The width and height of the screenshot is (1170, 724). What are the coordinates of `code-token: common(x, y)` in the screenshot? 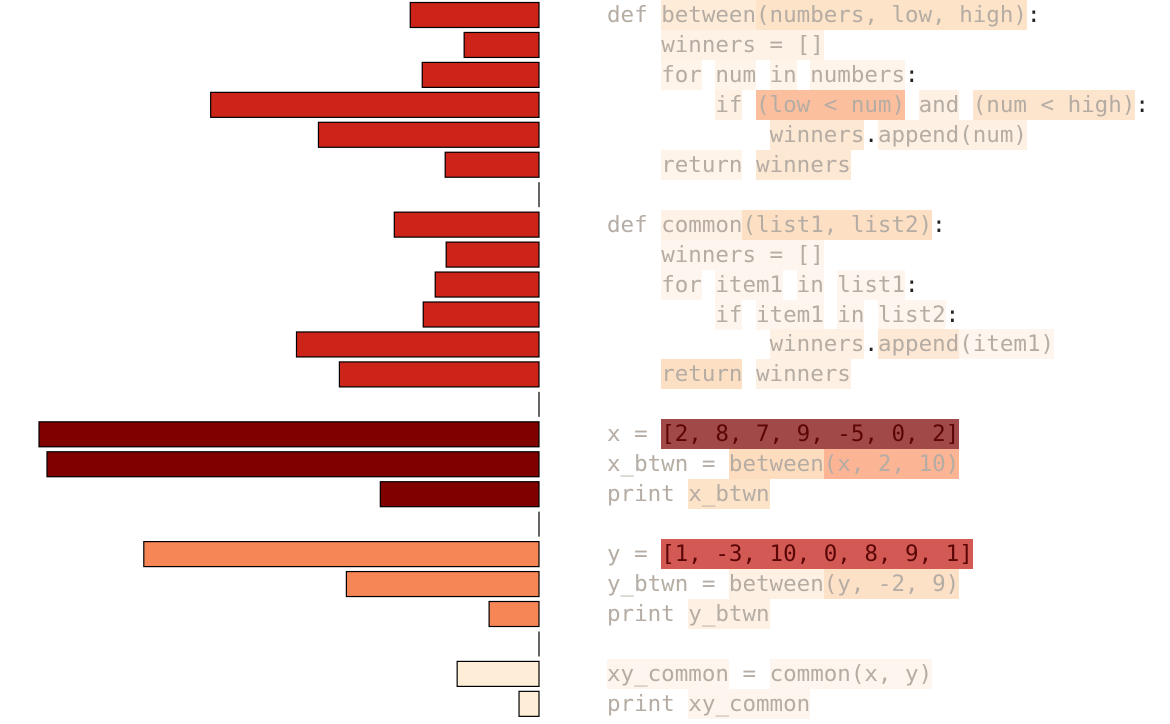 It's located at (851, 673).